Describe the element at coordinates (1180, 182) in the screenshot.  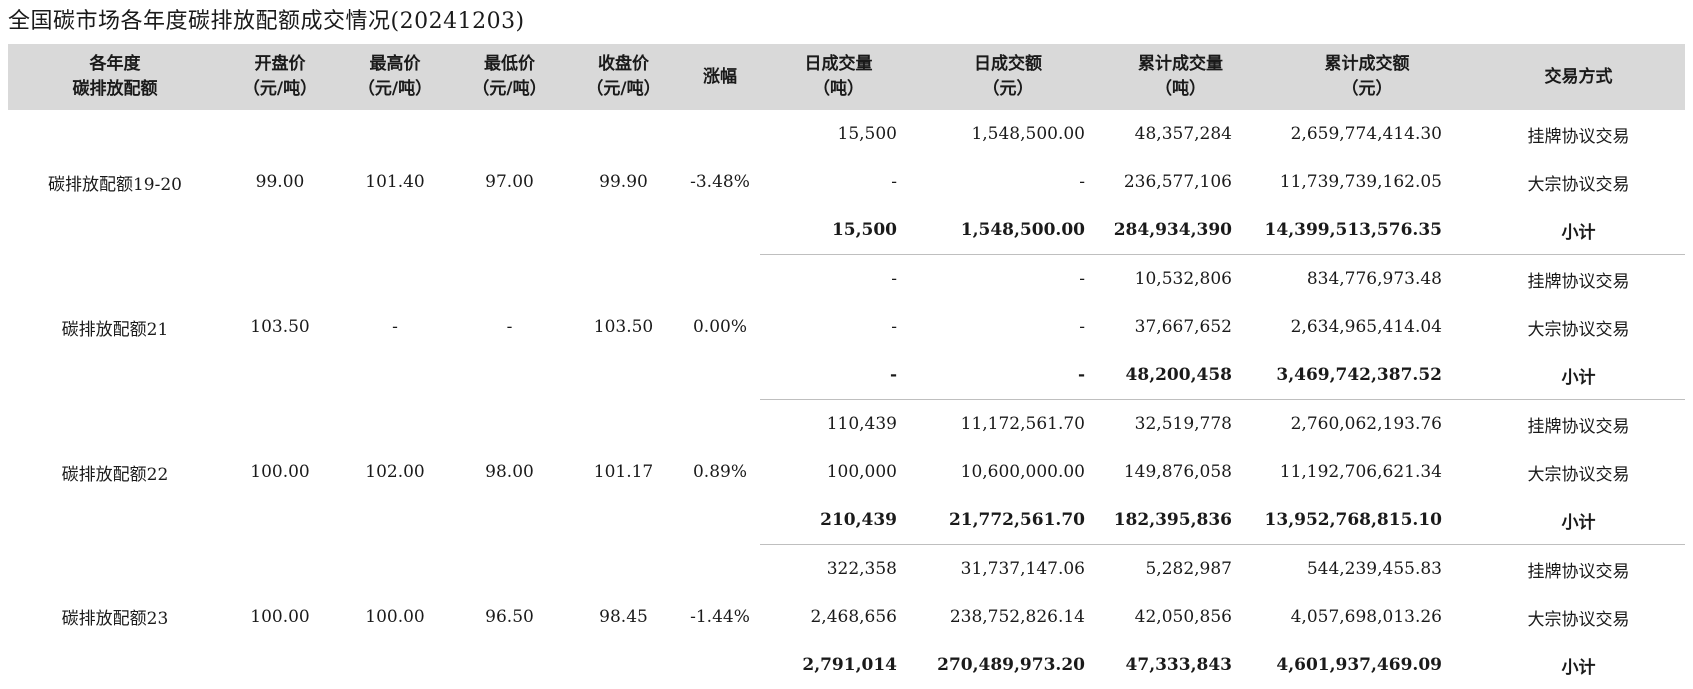
I see `cum-volume: 236,577,106` at that location.